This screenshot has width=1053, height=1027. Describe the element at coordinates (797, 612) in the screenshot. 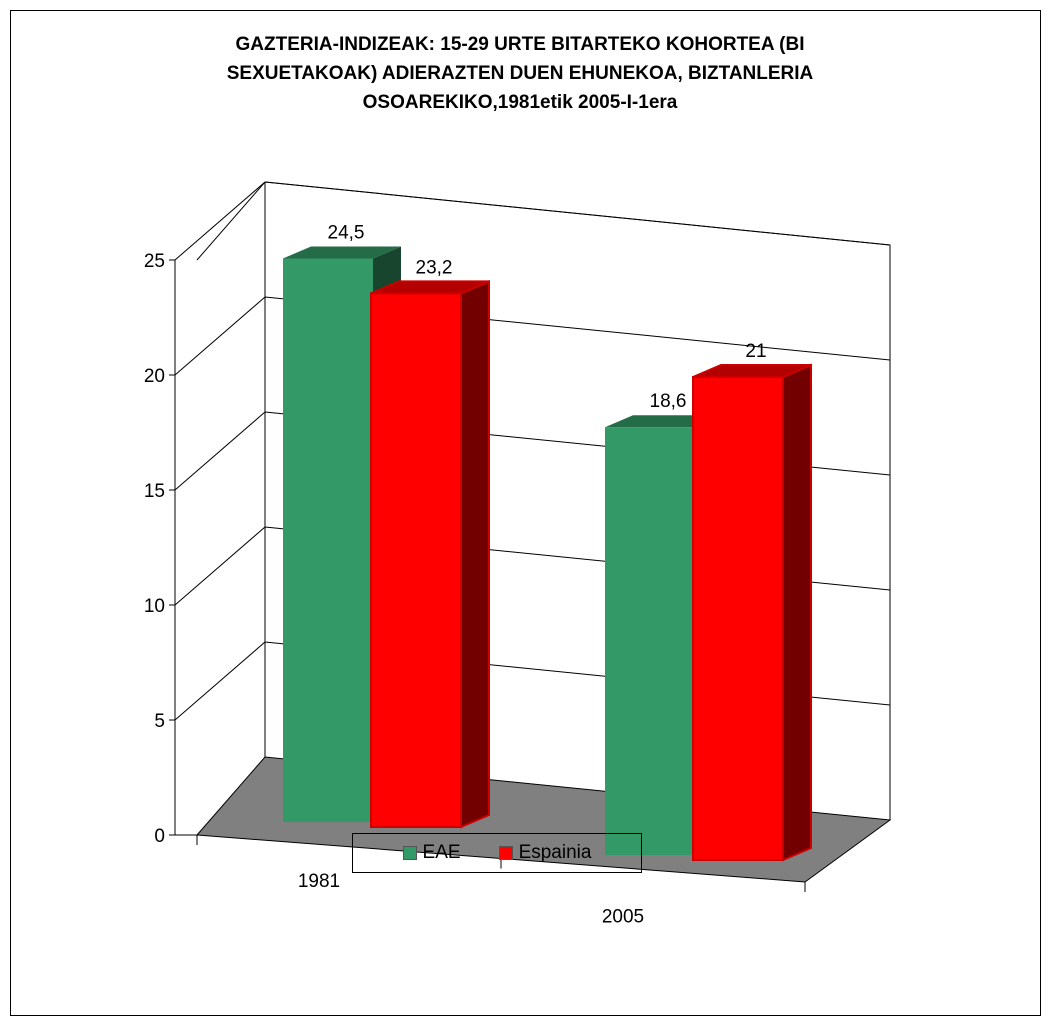

I see `bar-side-espainia-2005` at that location.